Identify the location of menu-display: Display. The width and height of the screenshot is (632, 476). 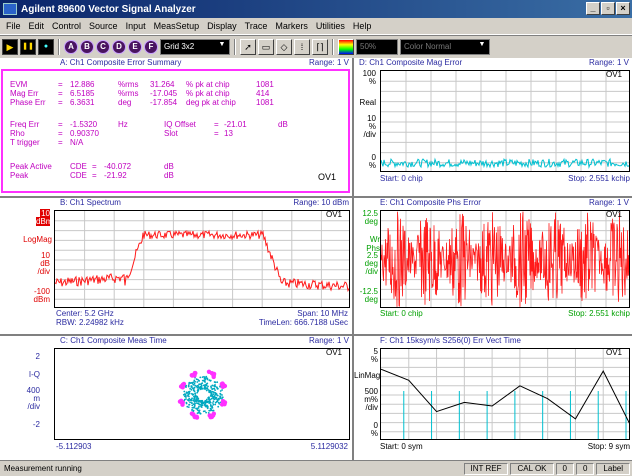
(222, 26).